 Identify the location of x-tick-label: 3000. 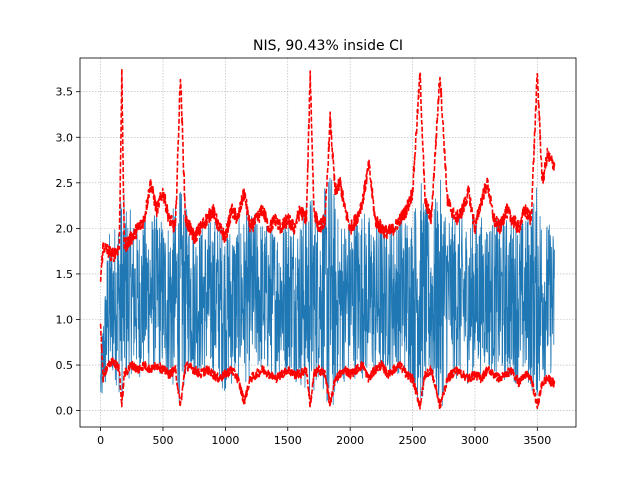
(475, 440).